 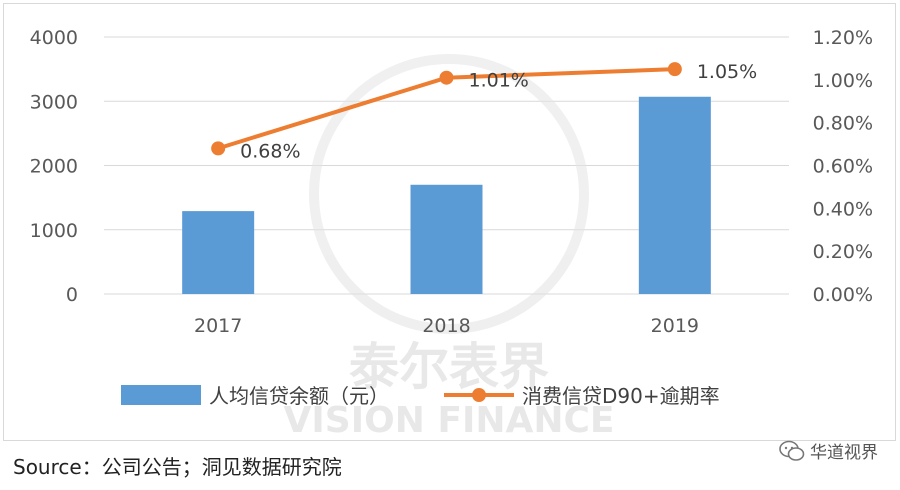 I want to click on legend-bar-swatch, so click(x=161, y=395).